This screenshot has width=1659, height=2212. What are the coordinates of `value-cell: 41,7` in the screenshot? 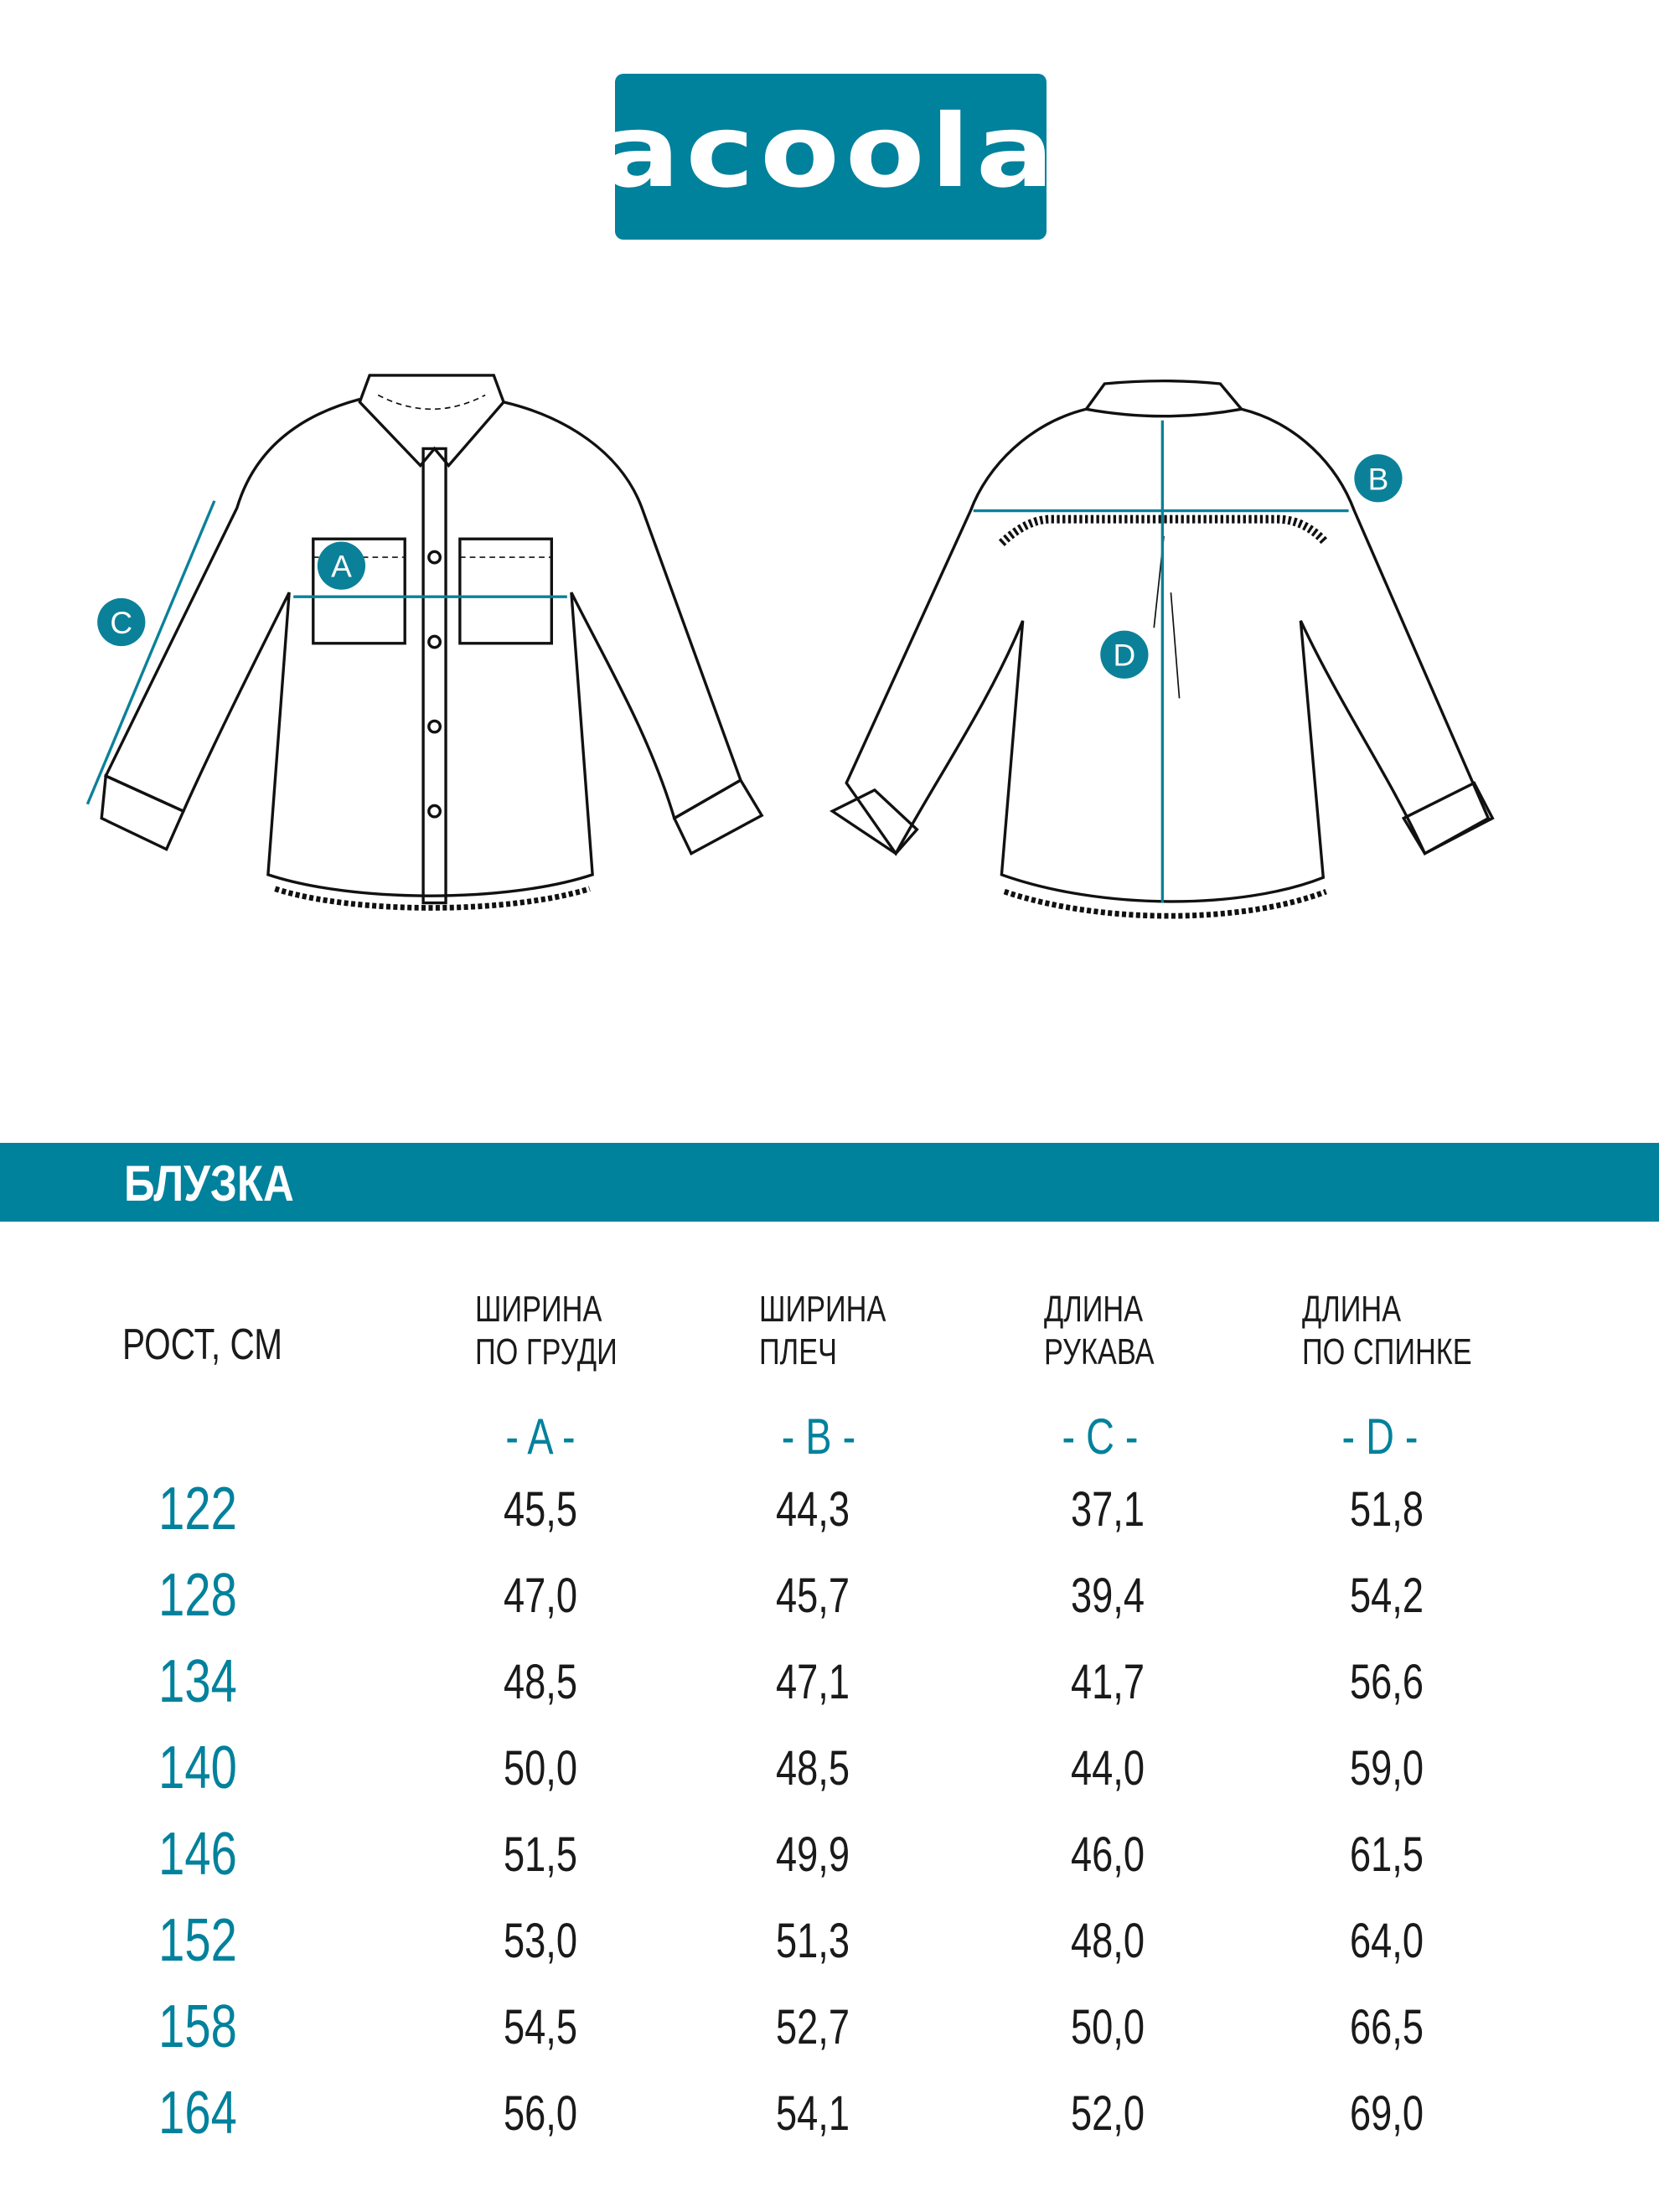 It's located at (1107, 1682).